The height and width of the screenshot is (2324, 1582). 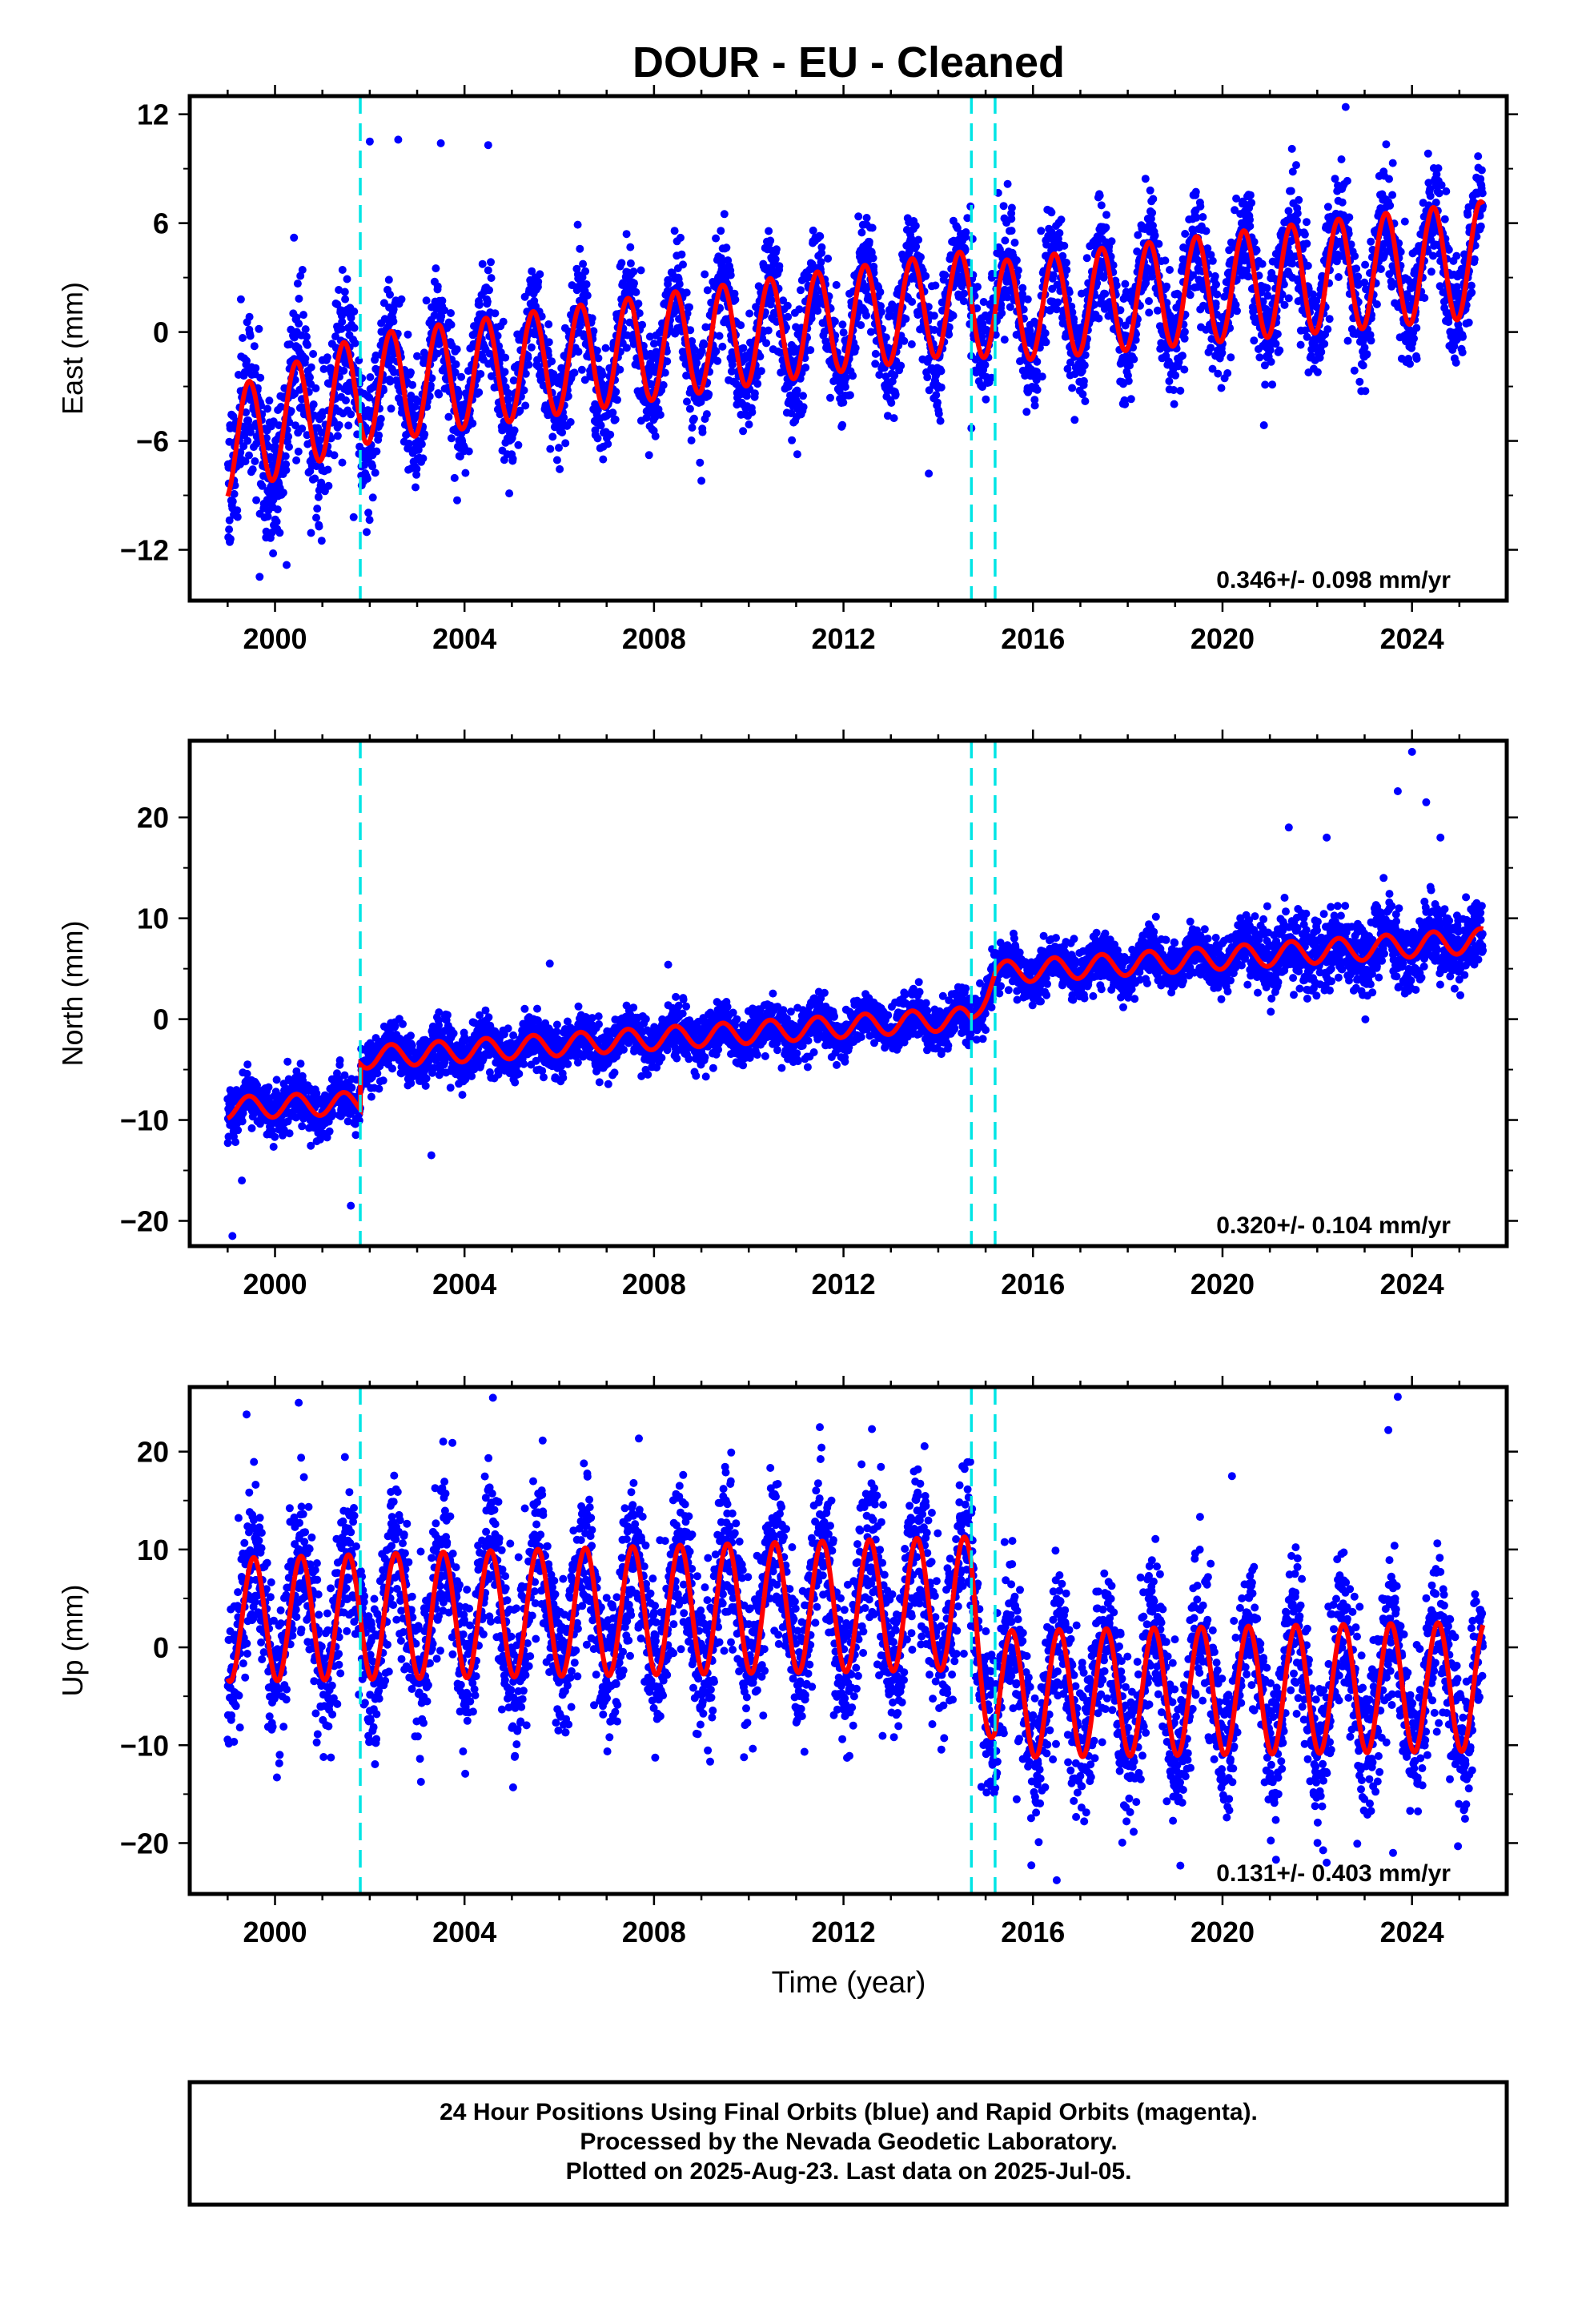 What do you see at coordinates (1333, 580) in the screenshot?
I see `velocity-label: 0.346+/- 0.098 mm/yr` at bounding box center [1333, 580].